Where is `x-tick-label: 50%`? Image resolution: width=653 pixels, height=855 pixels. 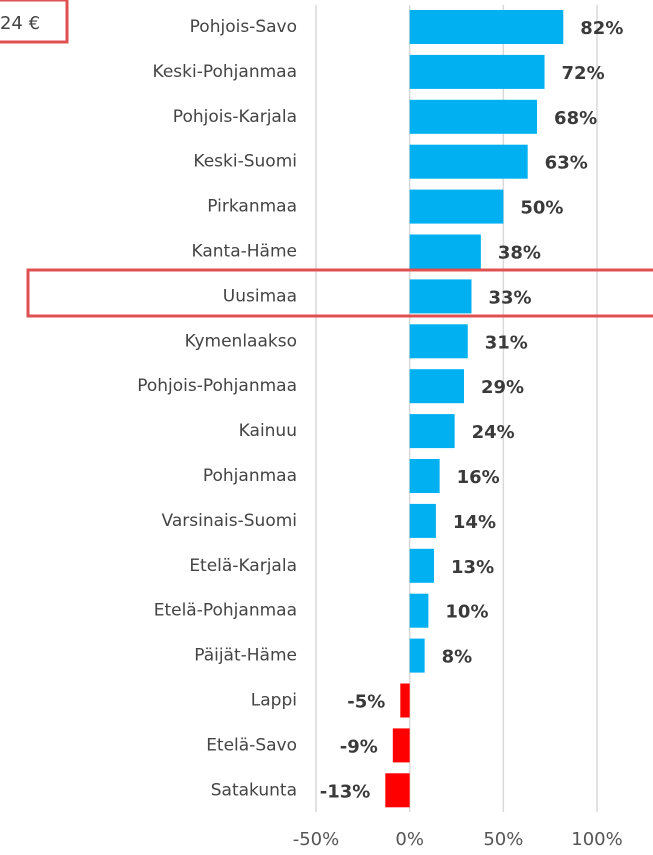 x-tick-label: 50% is located at coordinates (503, 839).